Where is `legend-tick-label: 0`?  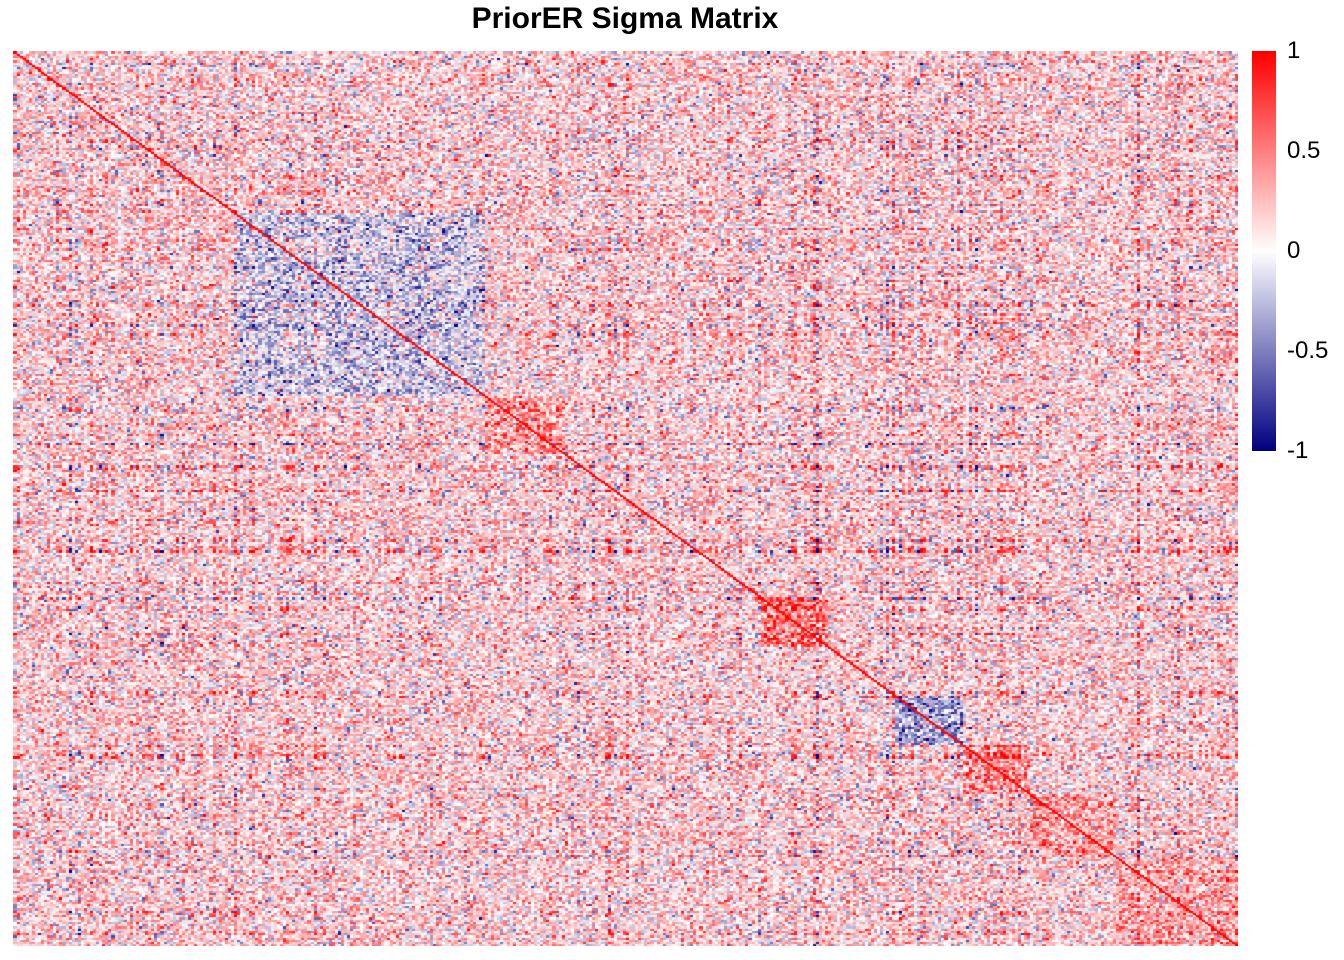 legend-tick-label: 0 is located at coordinates (1294, 250).